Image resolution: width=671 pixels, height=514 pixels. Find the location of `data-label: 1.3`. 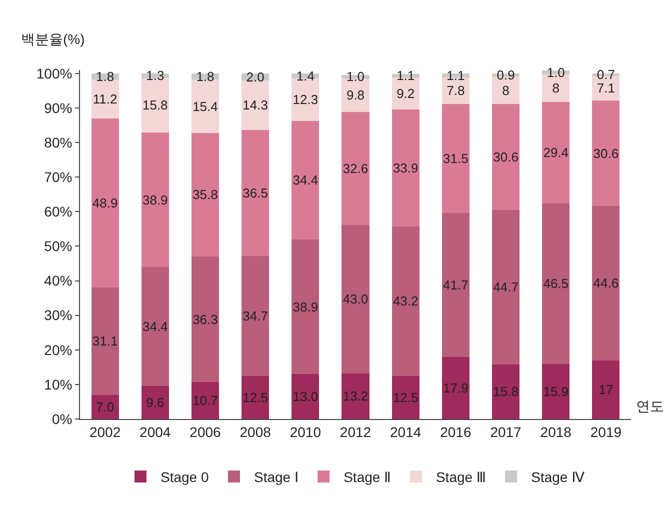

data-label: 1.3 is located at coordinates (155, 76).